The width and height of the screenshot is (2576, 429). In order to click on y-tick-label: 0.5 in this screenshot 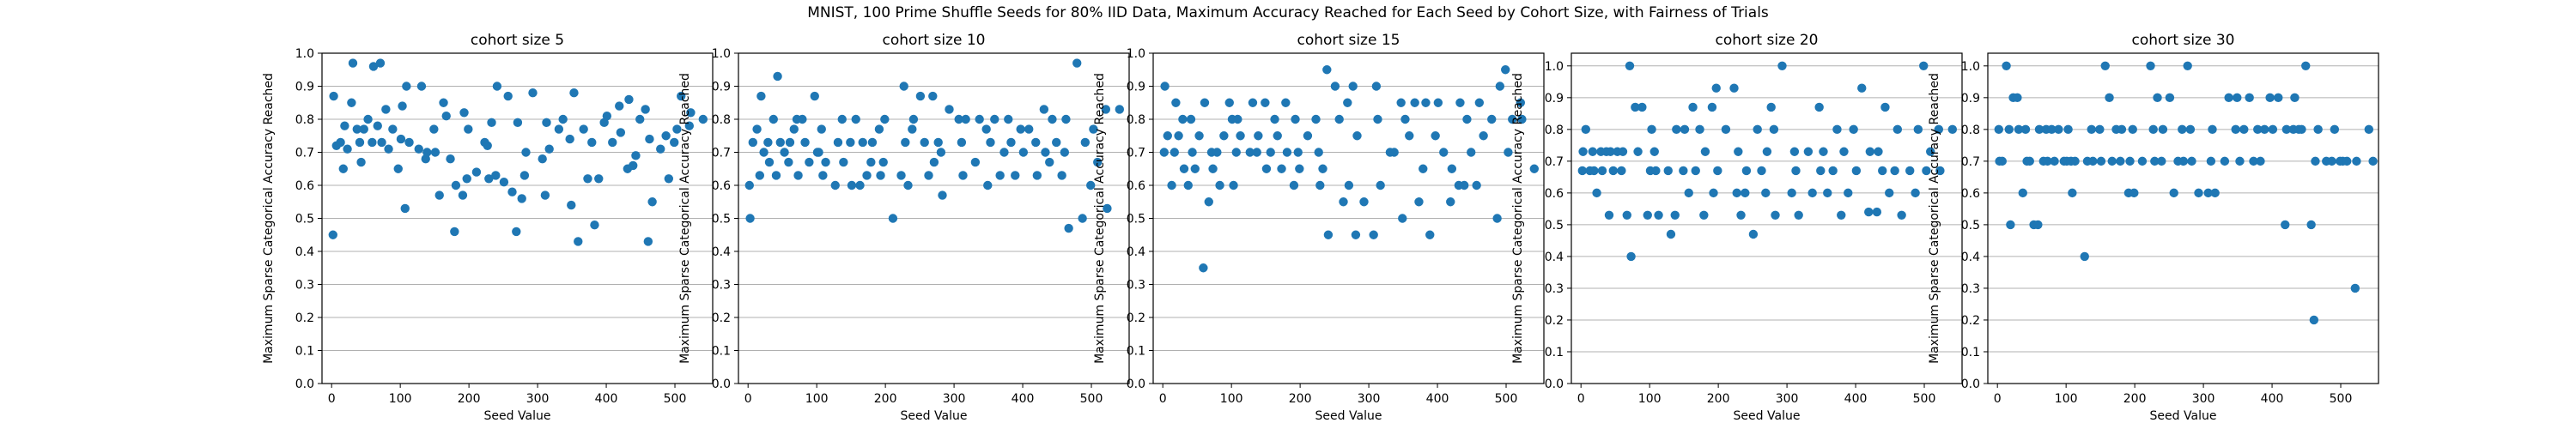, I will do `click(1136, 220)`.